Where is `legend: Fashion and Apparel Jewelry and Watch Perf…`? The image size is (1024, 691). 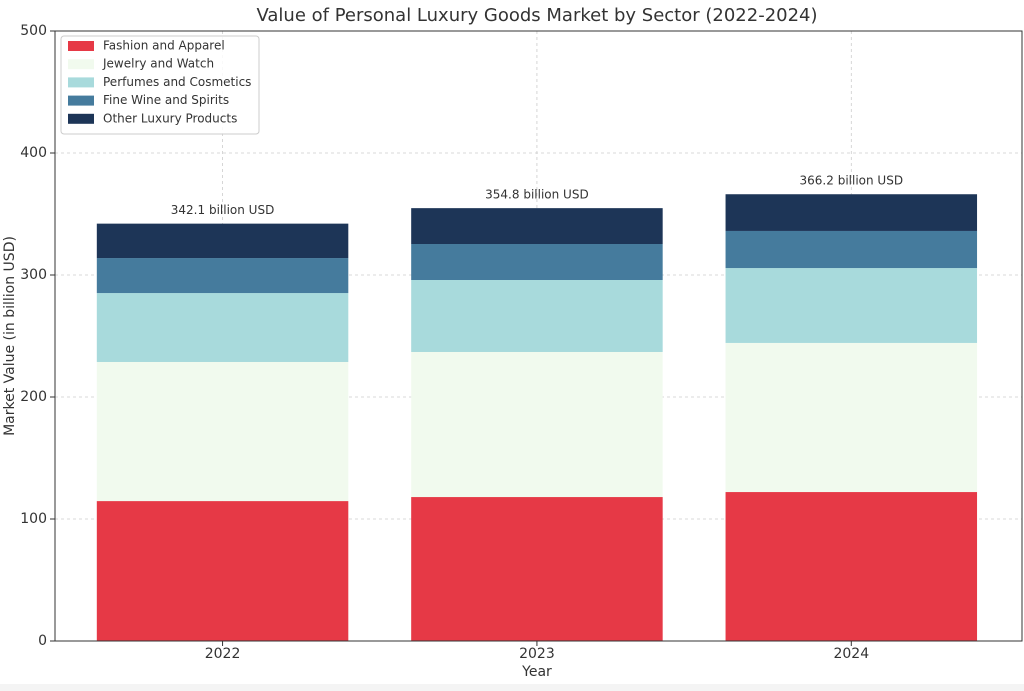
legend: Fashion and Apparel Jewelry and Watch Perf… is located at coordinates (160, 85).